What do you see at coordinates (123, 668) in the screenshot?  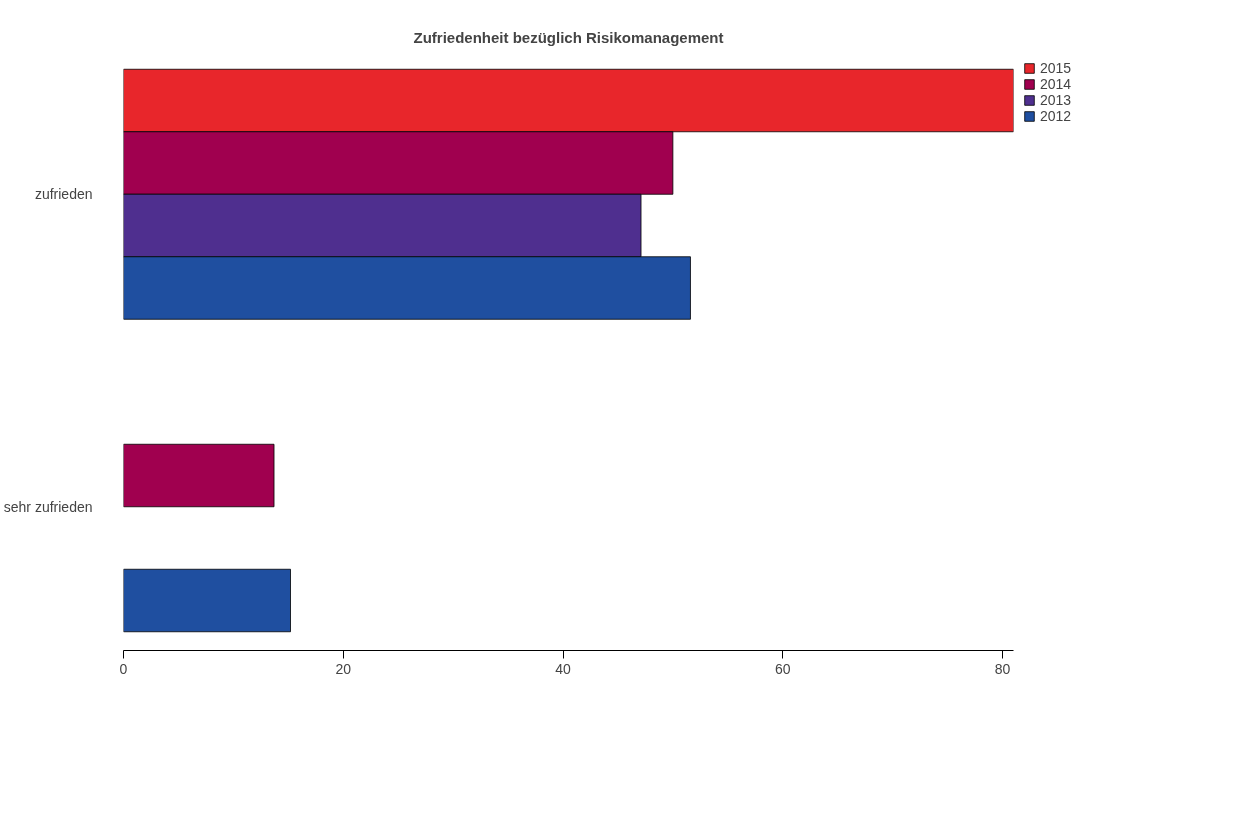 I see `x-tick-label: 0` at bounding box center [123, 668].